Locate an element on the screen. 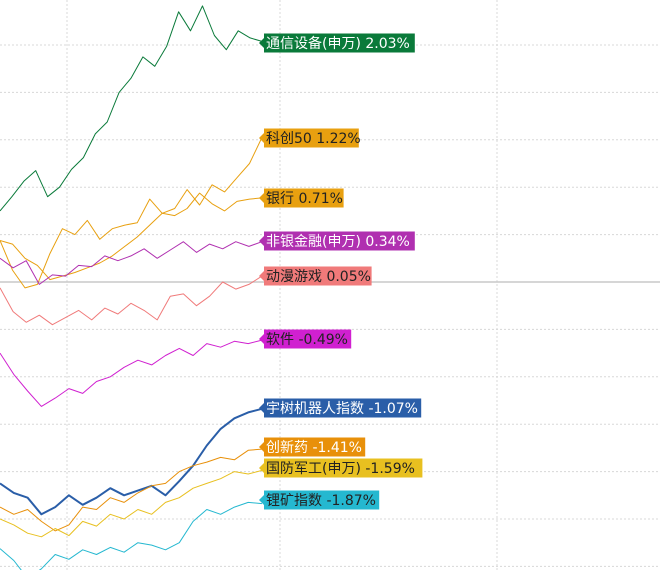 The height and width of the screenshot is (570, 660). series-label-text: 银行 0.71% is located at coordinates (304, 199).